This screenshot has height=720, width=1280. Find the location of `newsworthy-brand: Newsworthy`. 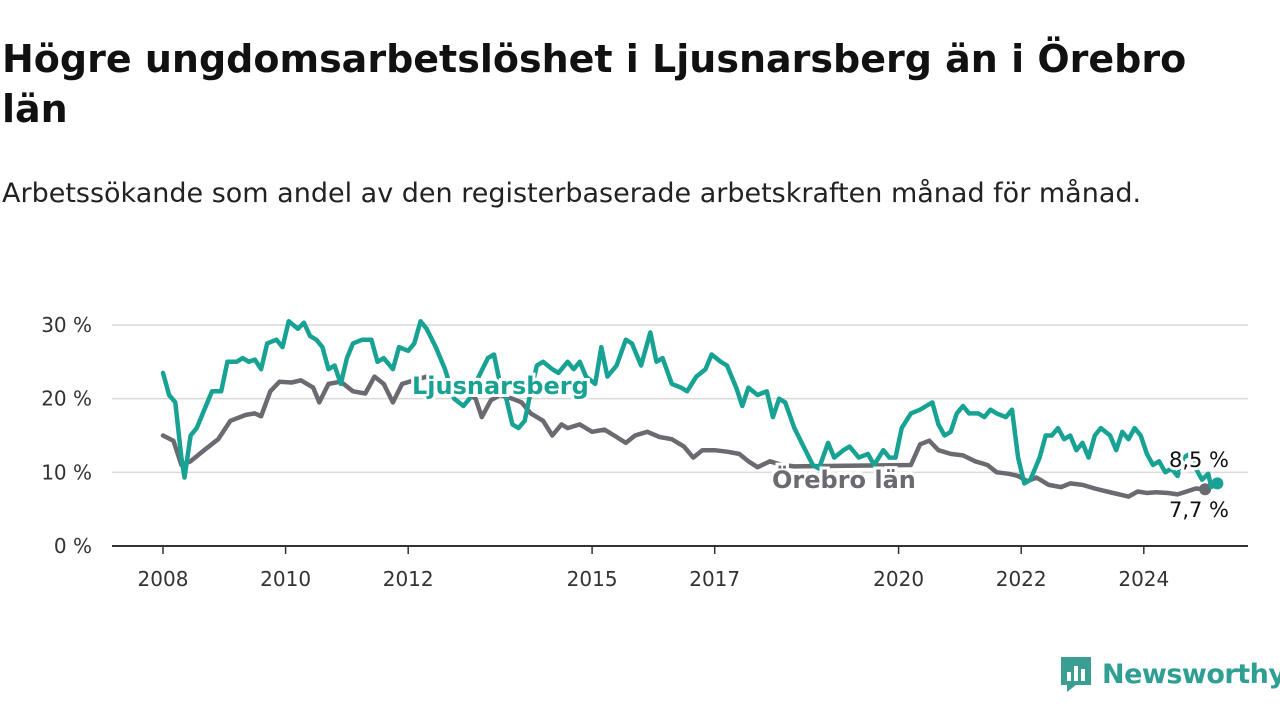

newsworthy-brand: Newsworthy is located at coordinates (1169, 674).